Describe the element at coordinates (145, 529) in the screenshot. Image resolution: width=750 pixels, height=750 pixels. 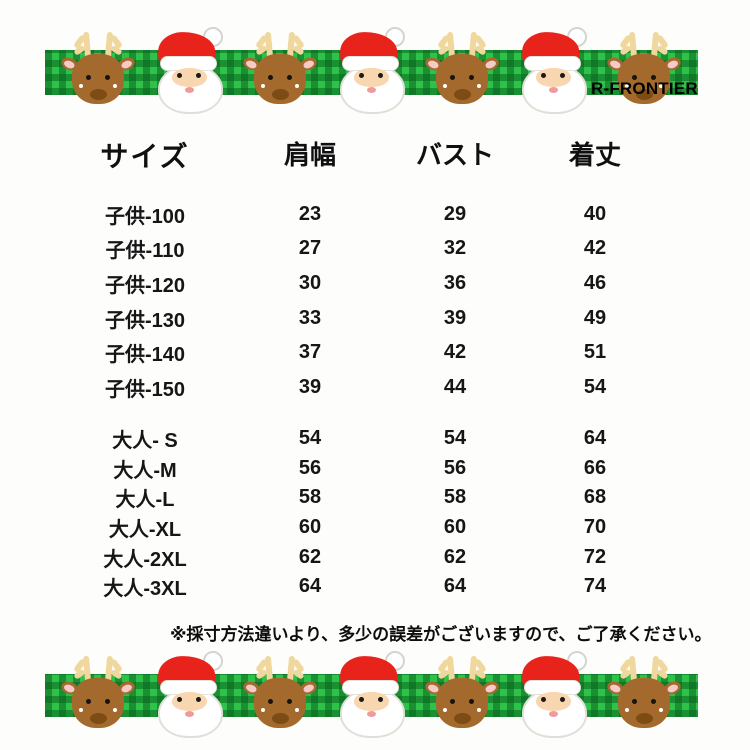
I see `size-cell: 大人-XL` at that location.